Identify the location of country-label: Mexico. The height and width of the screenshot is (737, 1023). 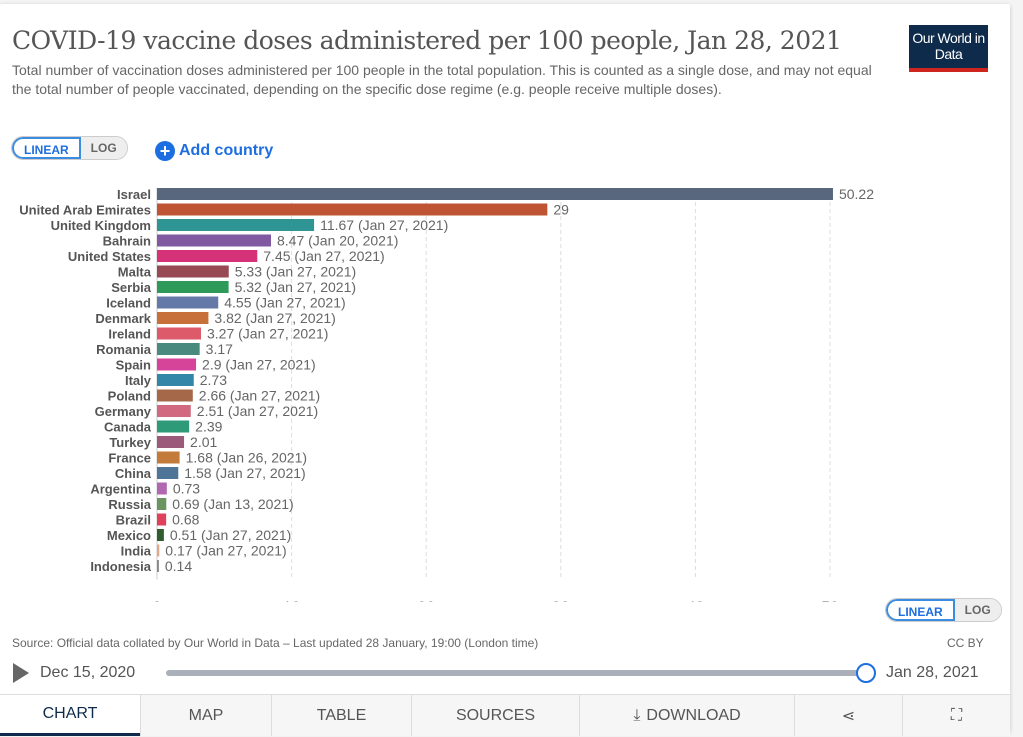
(129, 535).